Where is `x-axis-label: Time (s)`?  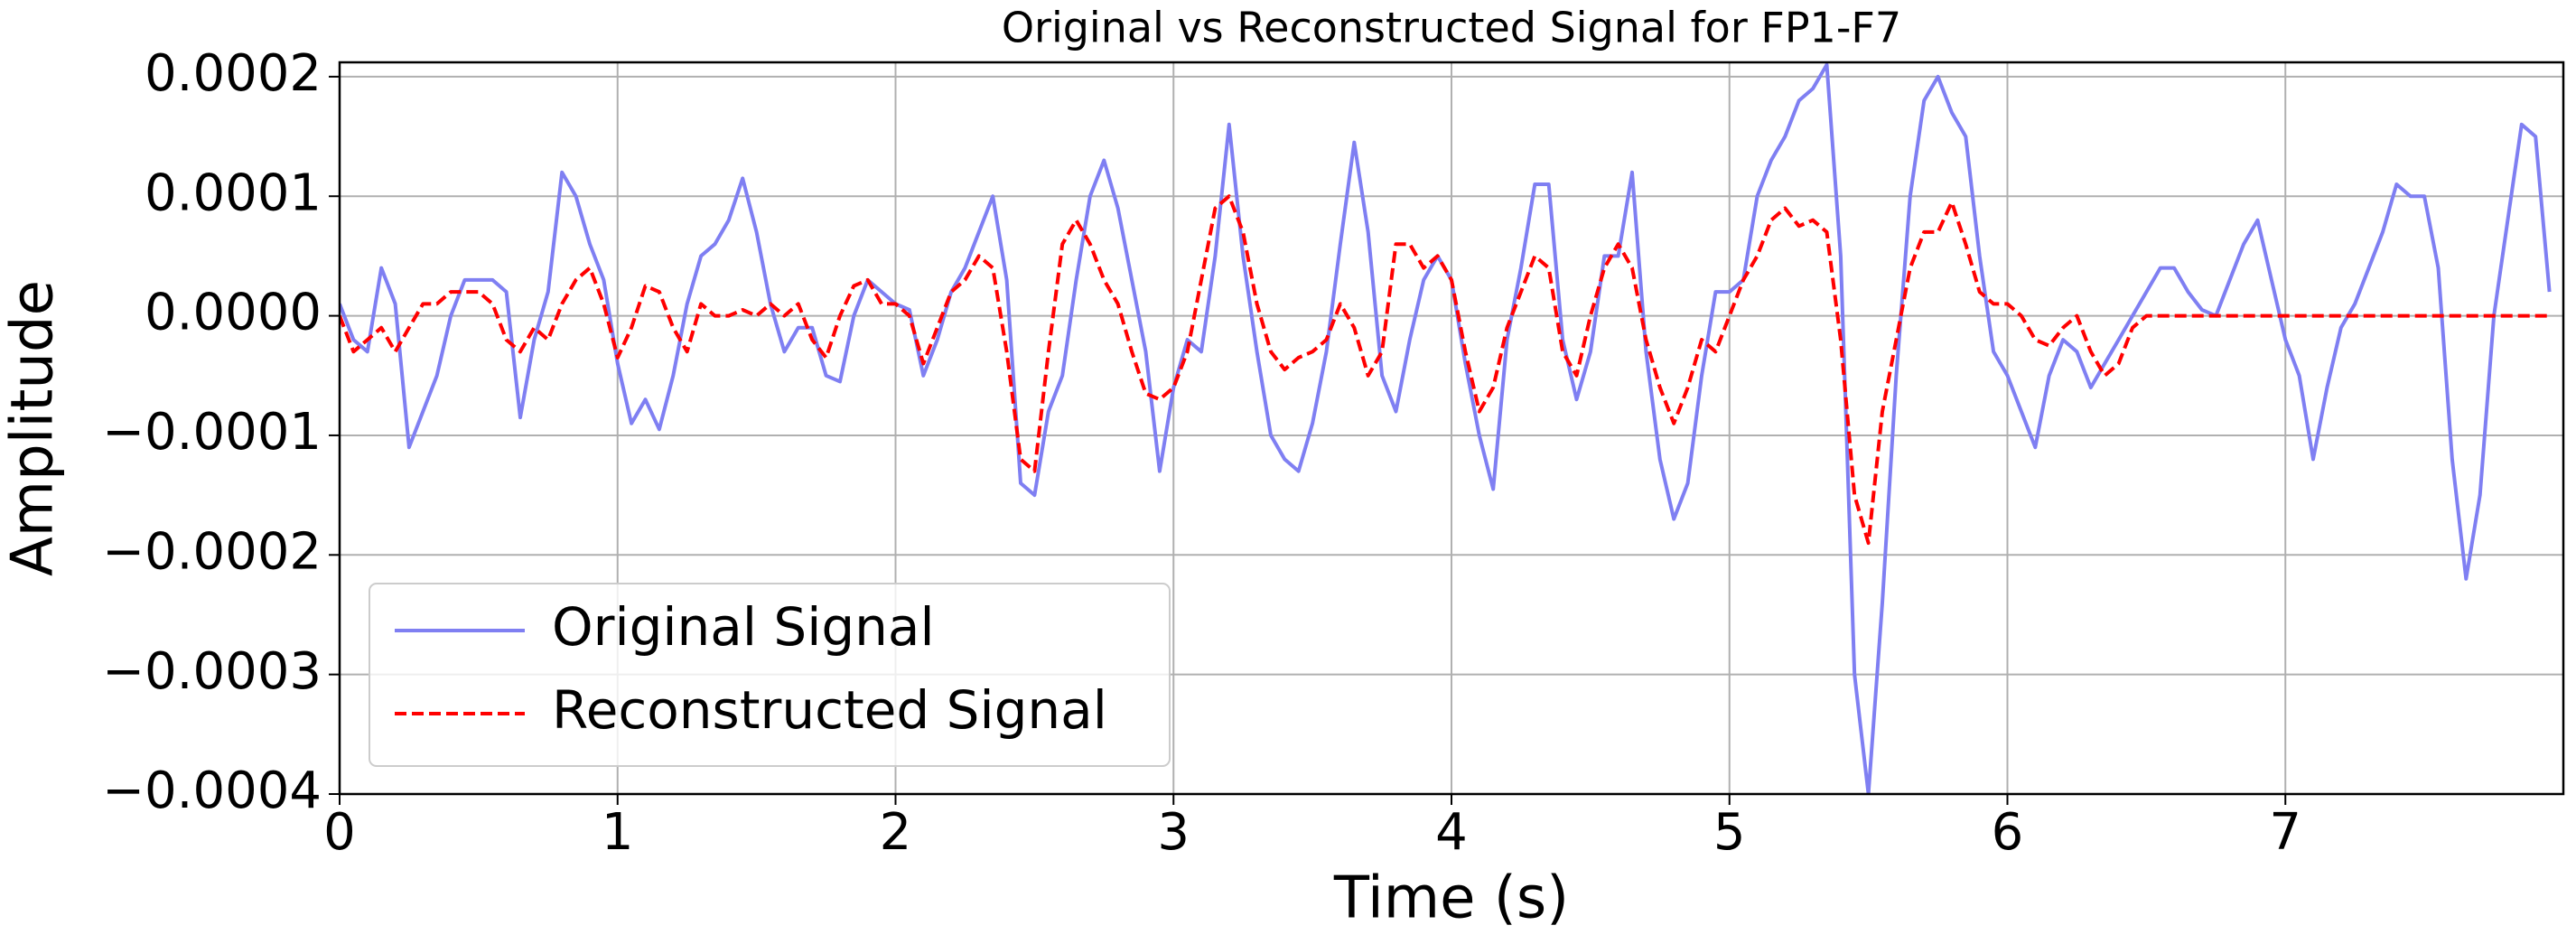 x-axis-label: Time (s) is located at coordinates (1451, 898).